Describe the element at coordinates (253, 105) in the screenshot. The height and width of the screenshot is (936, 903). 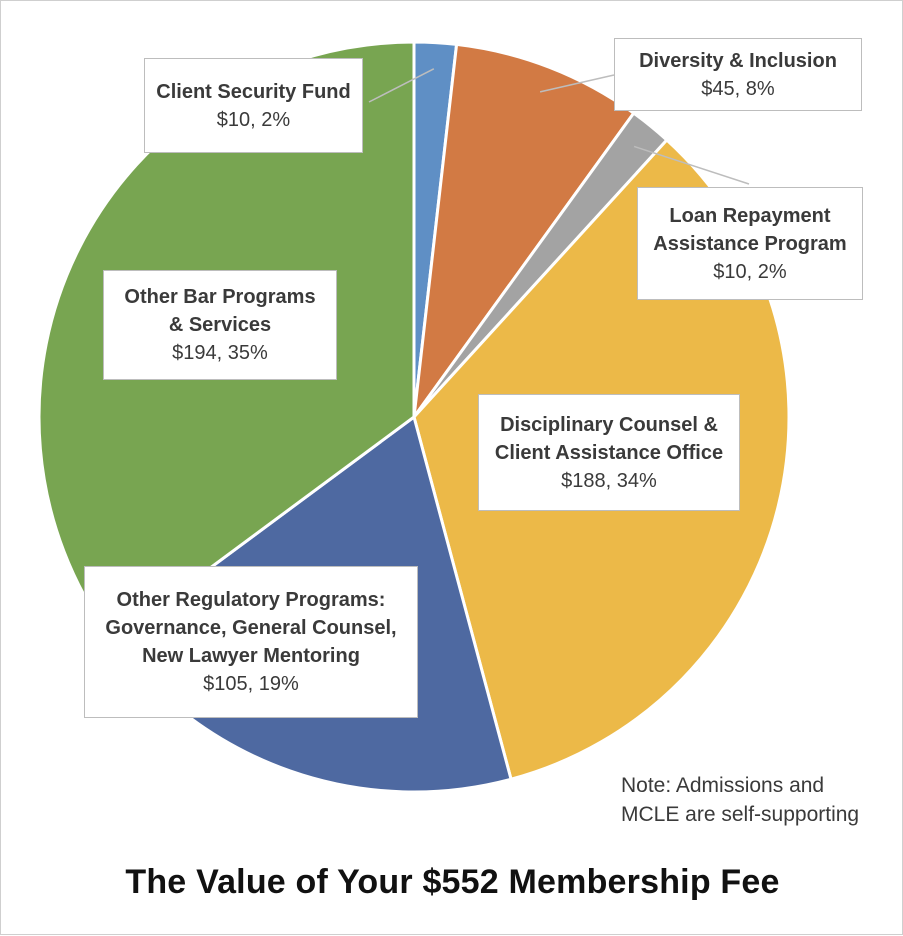
I see `slice-label-client-security-fund: Client Security Fund $10, 2%` at that location.